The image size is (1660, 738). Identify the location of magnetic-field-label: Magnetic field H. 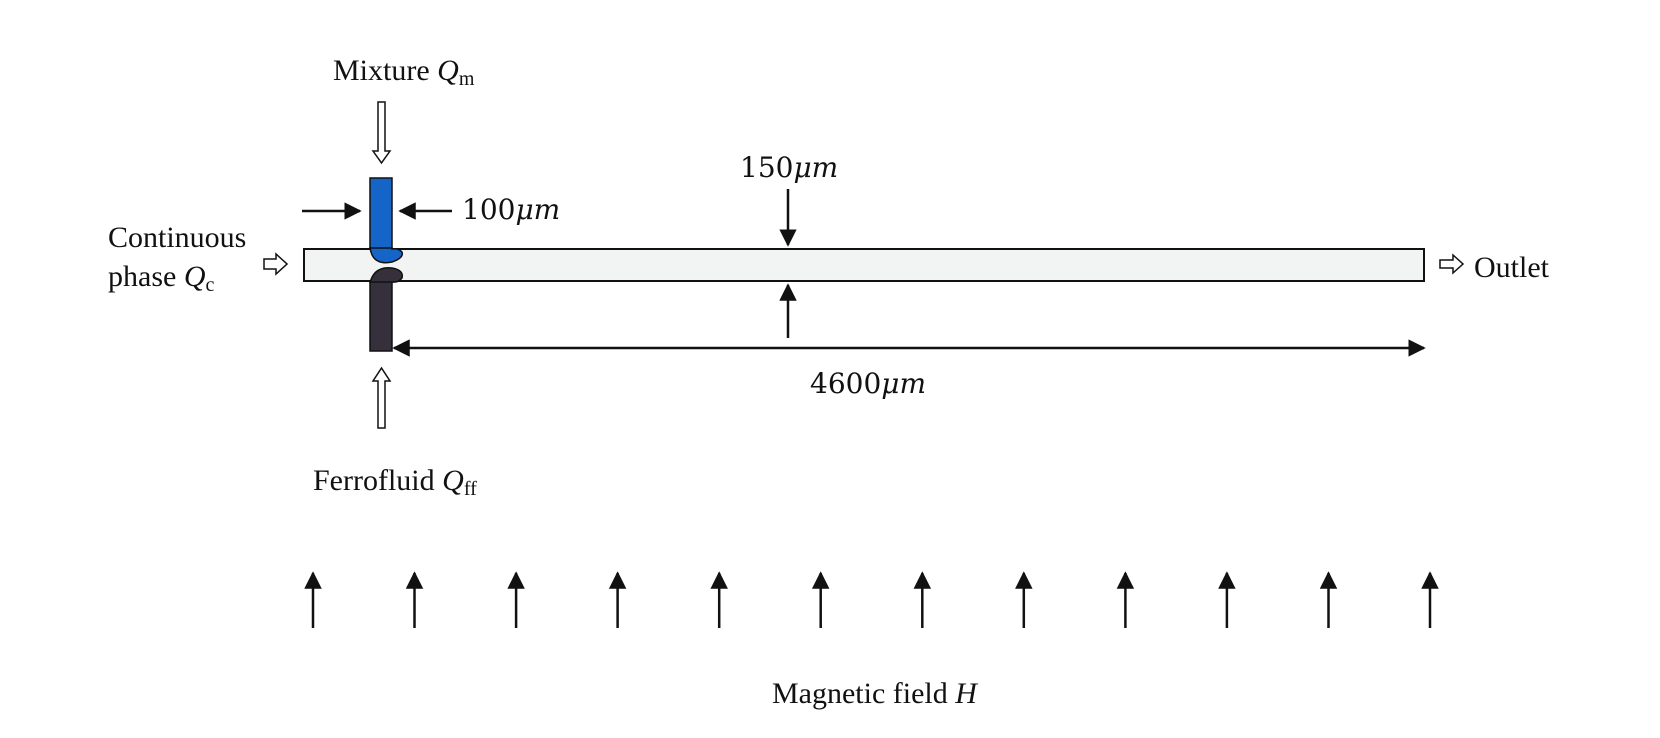
(875, 693).